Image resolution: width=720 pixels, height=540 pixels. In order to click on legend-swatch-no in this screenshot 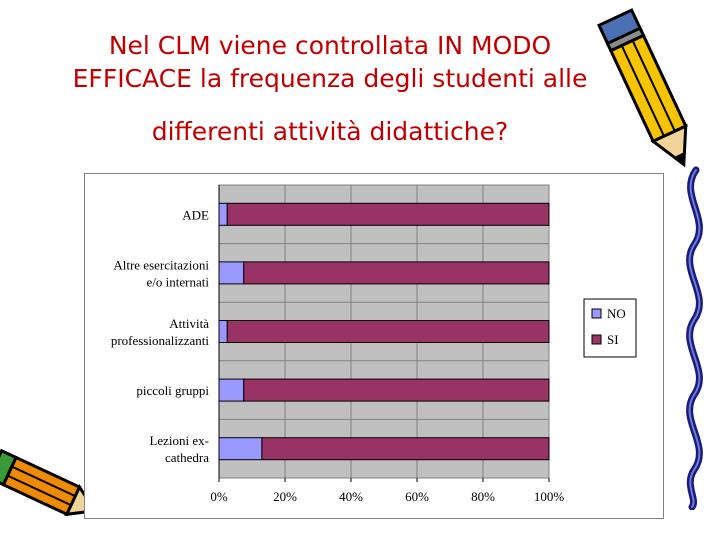, I will do `click(596, 313)`.